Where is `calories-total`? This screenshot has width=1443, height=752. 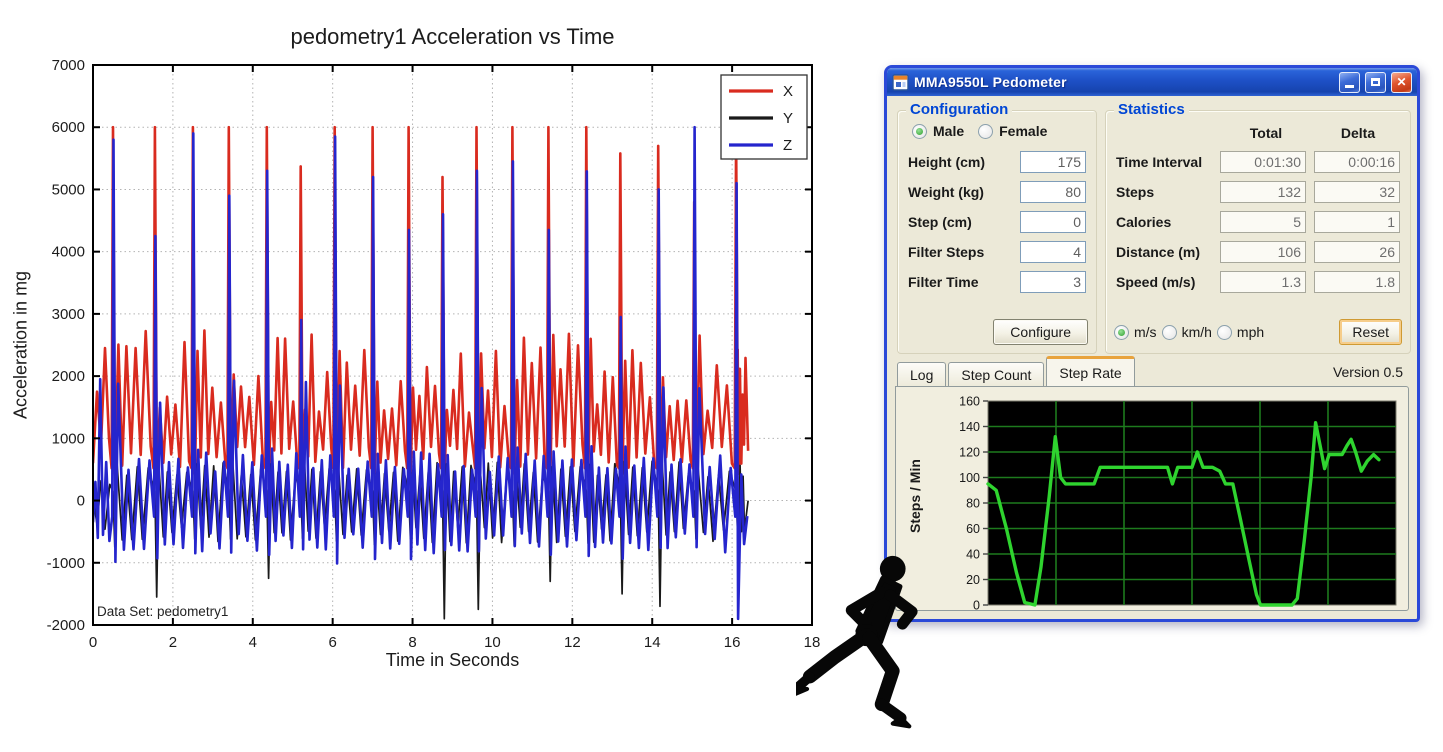
calories-total is located at coordinates (1263, 222).